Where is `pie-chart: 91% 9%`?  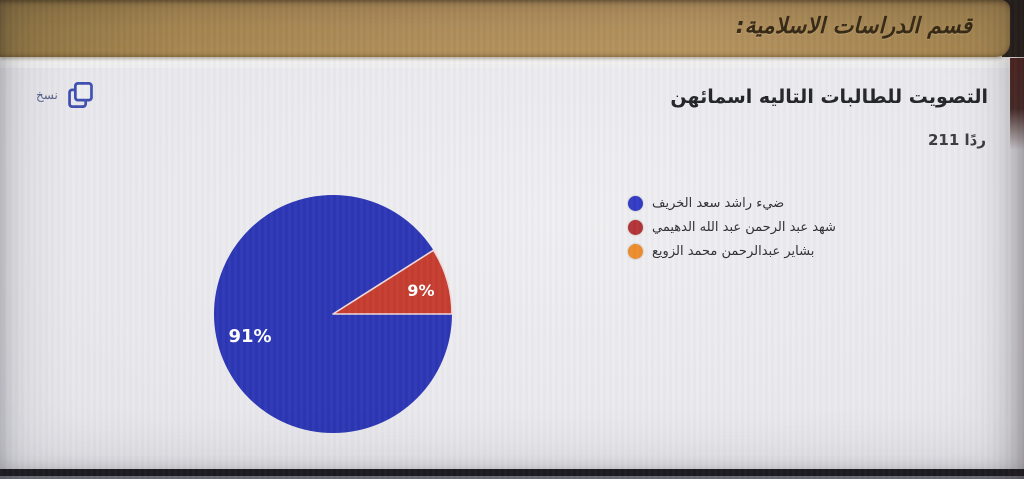 pie-chart: 91% 9% is located at coordinates (333, 314).